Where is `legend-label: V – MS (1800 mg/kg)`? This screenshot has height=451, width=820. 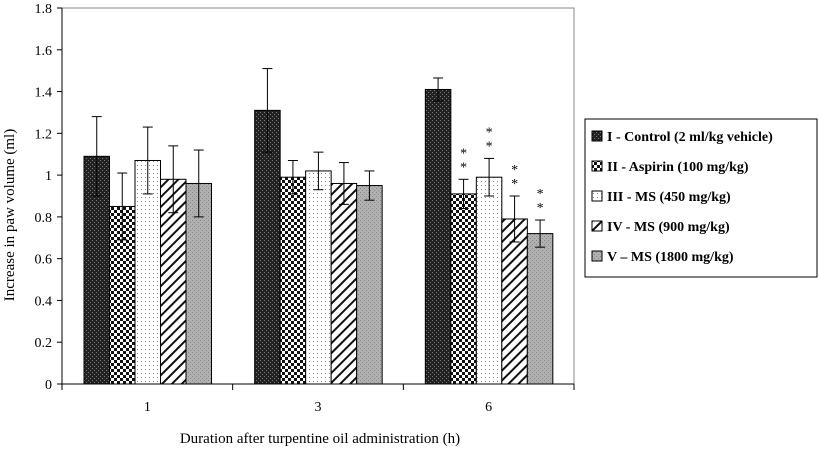
legend-label: V – MS (1800 mg/kg) is located at coordinates (670, 257).